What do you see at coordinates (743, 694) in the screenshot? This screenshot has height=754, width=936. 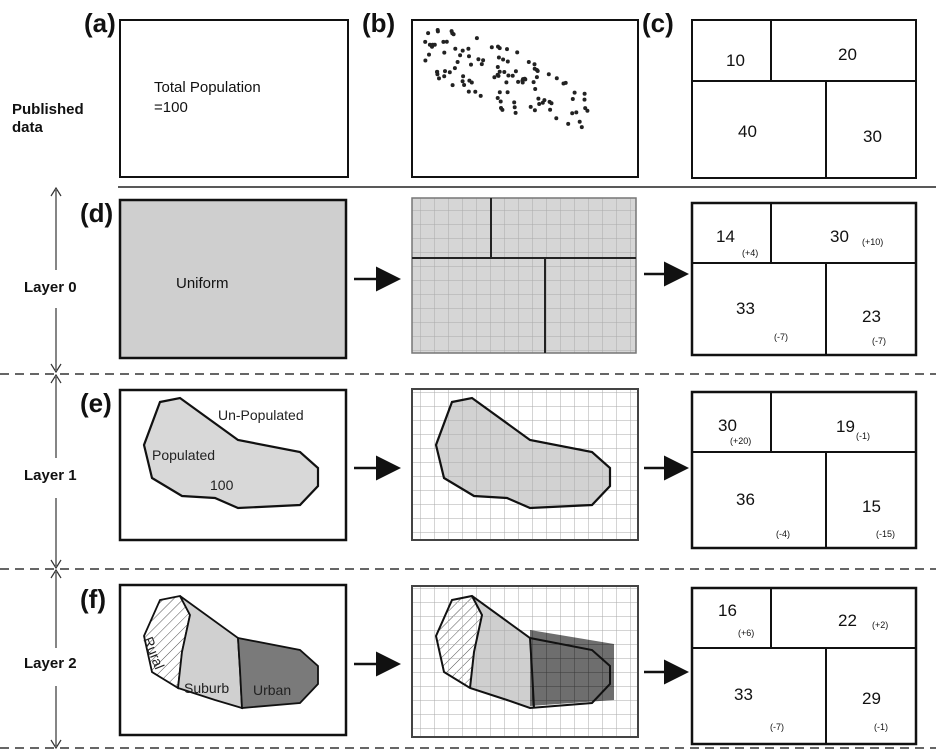 I see `layer2-bl-value: 33` at bounding box center [743, 694].